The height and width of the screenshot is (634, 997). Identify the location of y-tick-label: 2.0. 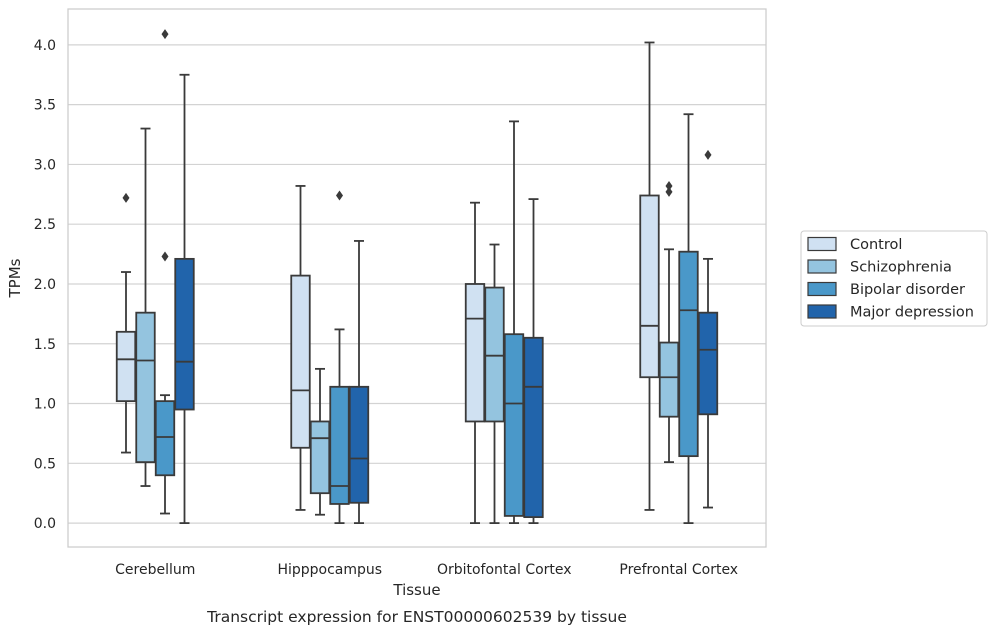
(45, 285).